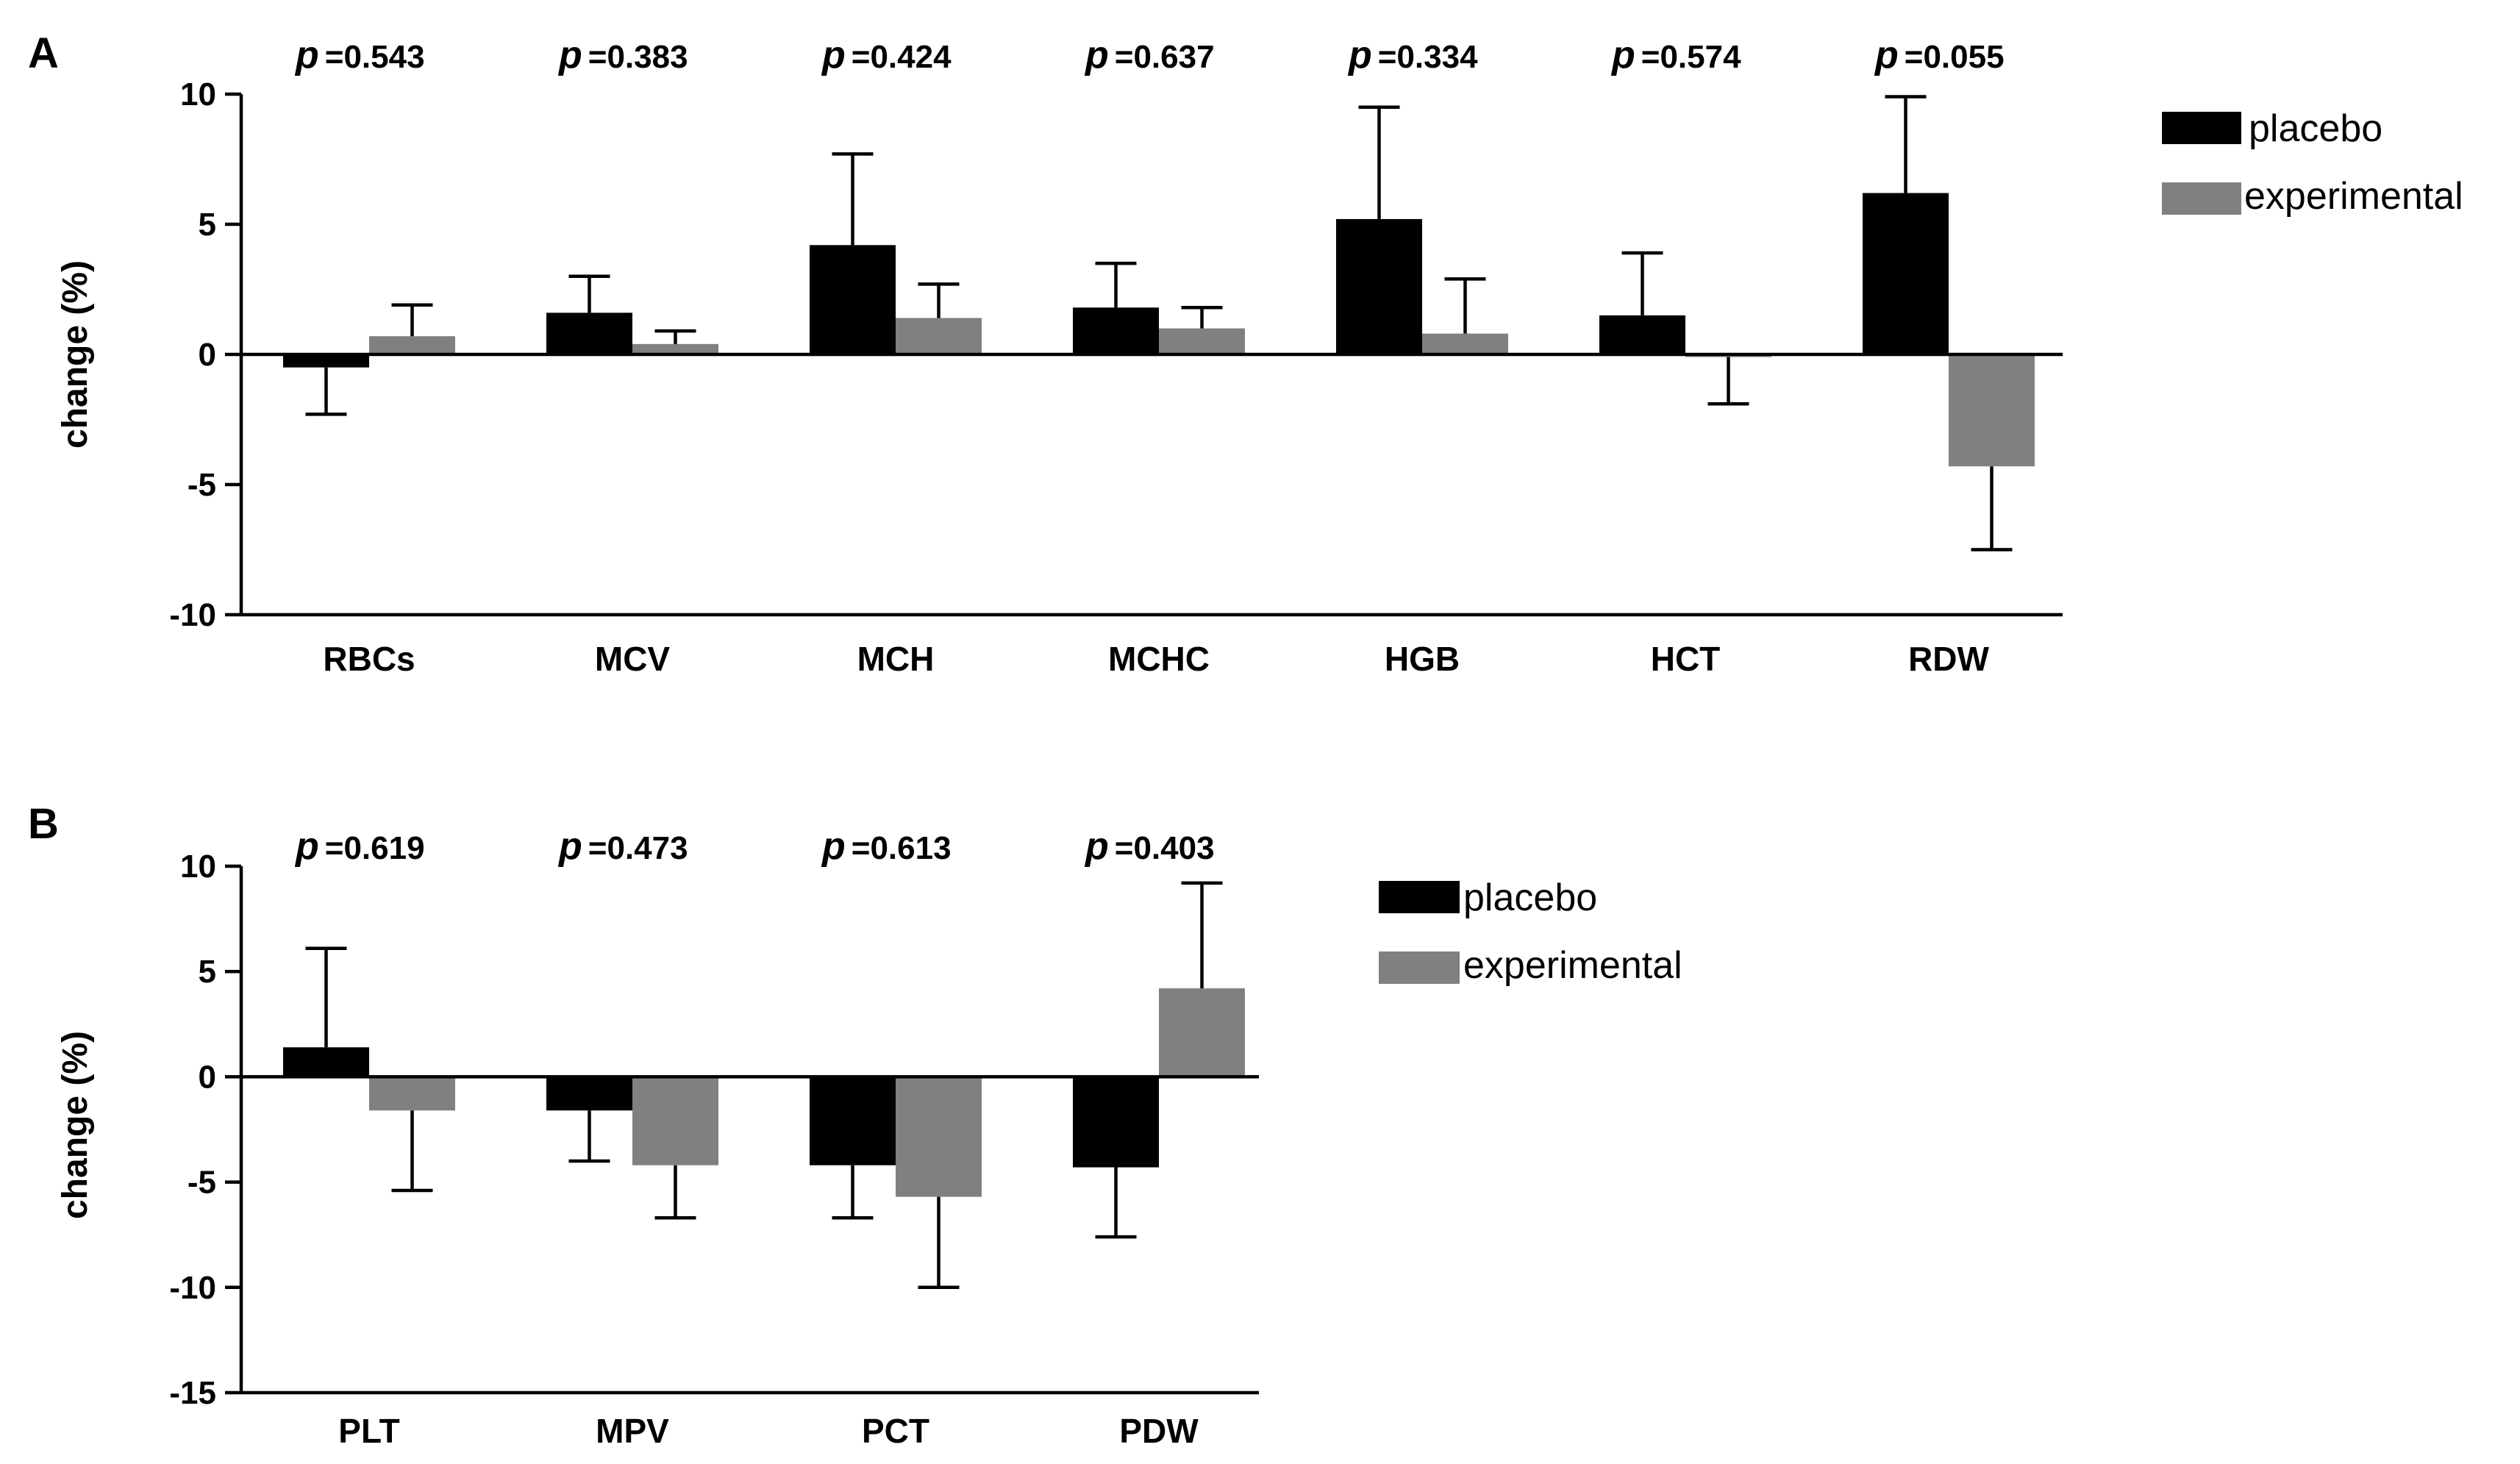 This screenshot has height=1464, width=2520. What do you see at coordinates (675, 1120) in the screenshot?
I see `bar-experimental-mpv` at bounding box center [675, 1120].